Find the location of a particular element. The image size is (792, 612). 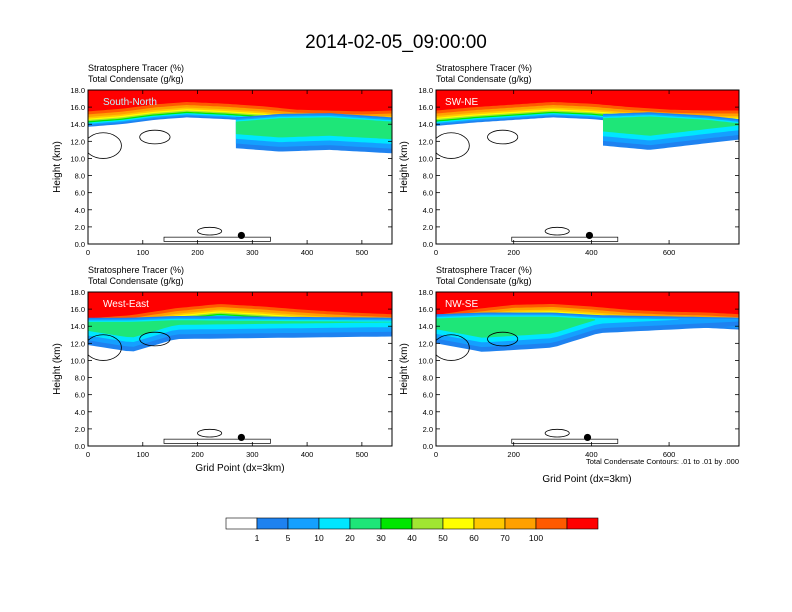

cross-section-label: SW-NE is located at coordinates (461, 102).